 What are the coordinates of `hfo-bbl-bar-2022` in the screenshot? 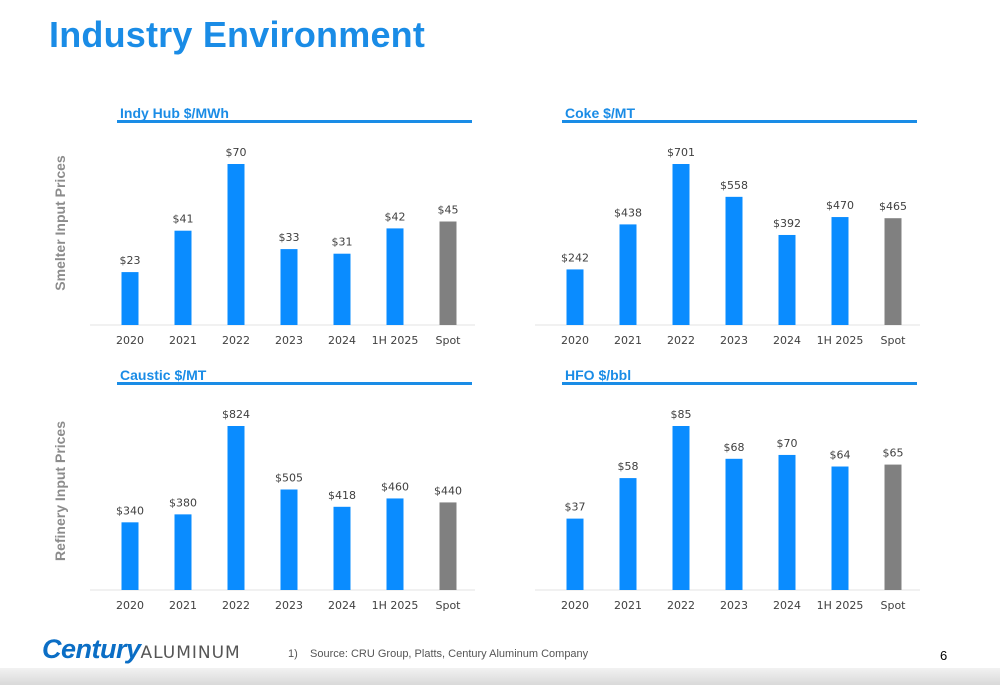 It's located at (681, 508).